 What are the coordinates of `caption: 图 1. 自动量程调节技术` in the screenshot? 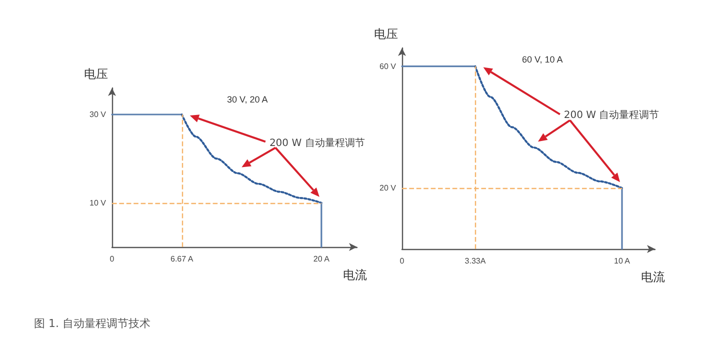 It's located at (92, 323).